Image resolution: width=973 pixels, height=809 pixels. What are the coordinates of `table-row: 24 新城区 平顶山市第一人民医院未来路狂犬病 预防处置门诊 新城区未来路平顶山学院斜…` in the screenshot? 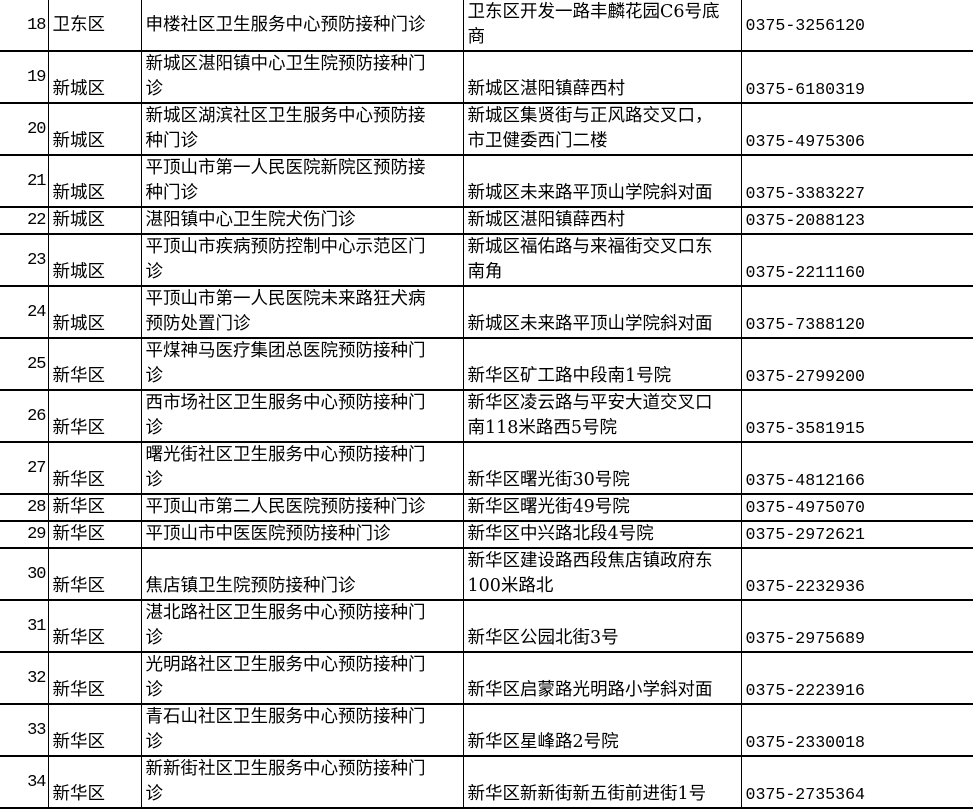 It's located at (486, 312).